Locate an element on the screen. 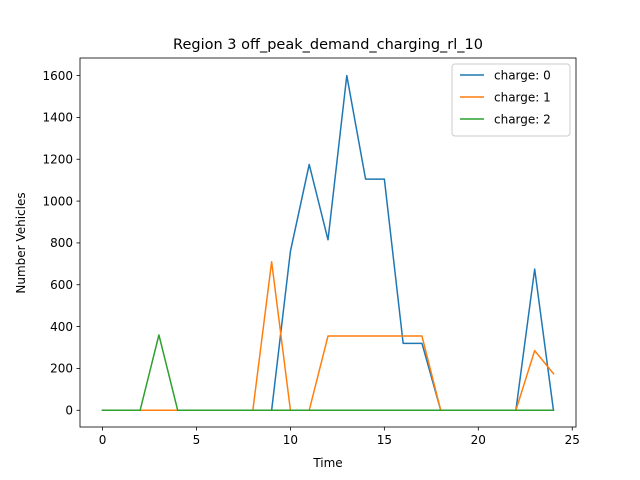 The width and height of the screenshot is (640, 480). legend: charge: 0 charge: 1 charge: 2 is located at coordinates (511, 100).